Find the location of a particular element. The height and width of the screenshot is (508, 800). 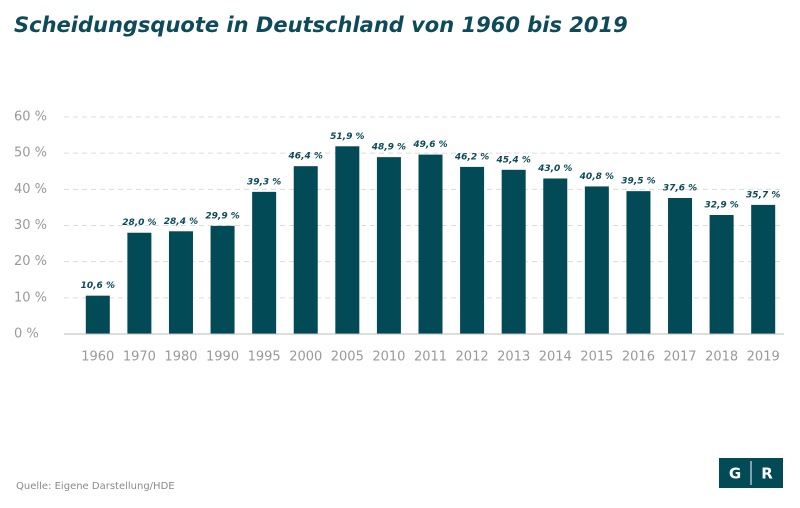

x-tick-label: 2005 is located at coordinates (347, 357).